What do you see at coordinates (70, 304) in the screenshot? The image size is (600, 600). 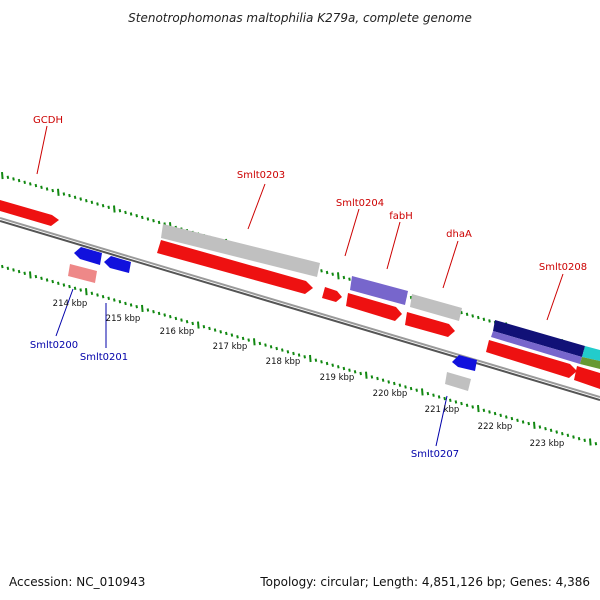 I see `kbp-label: 214 kbp` at bounding box center [70, 304].